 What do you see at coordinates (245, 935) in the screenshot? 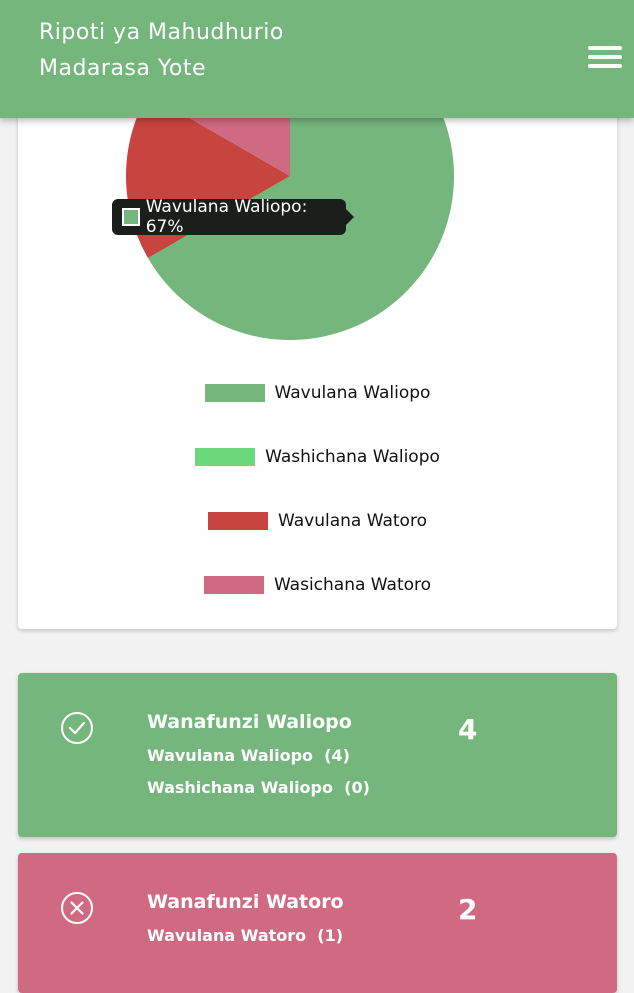
I see `boys-absent-line: Wavulana Watoro (1)` at bounding box center [245, 935].